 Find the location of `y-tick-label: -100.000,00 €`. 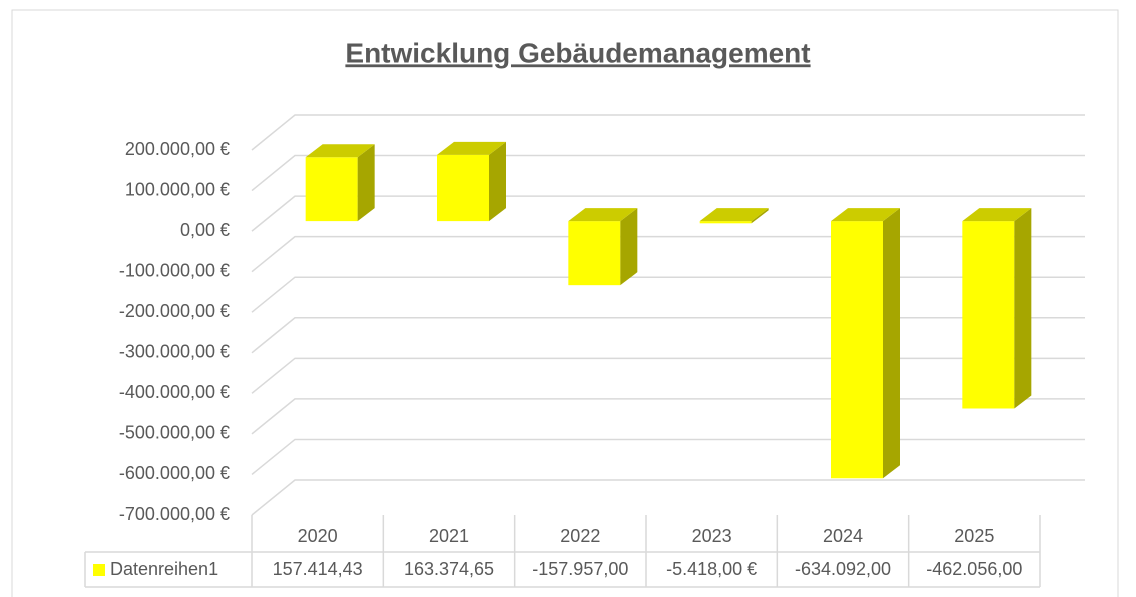

y-tick-label: -100.000,00 € is located at coordinates (174, 270).